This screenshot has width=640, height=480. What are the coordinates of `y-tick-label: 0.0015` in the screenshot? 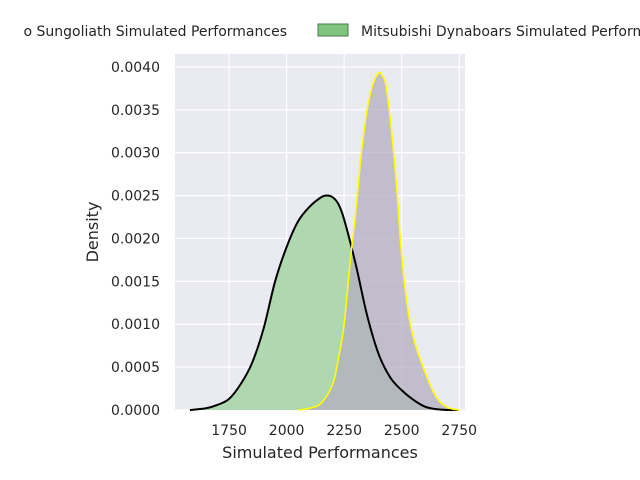 It's located at (135, 282).